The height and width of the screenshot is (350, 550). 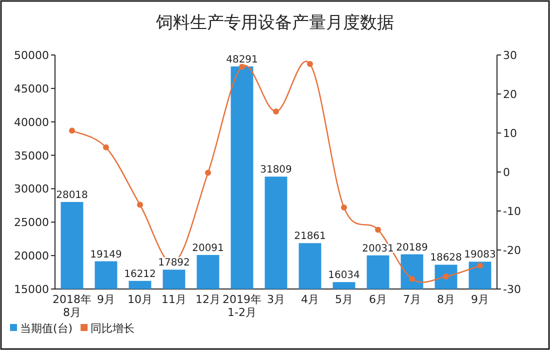 What do you see at coordinates (310, 299) in the screenshot?
I see `x-tick-label: 4月` at bounding box center [310, 299].